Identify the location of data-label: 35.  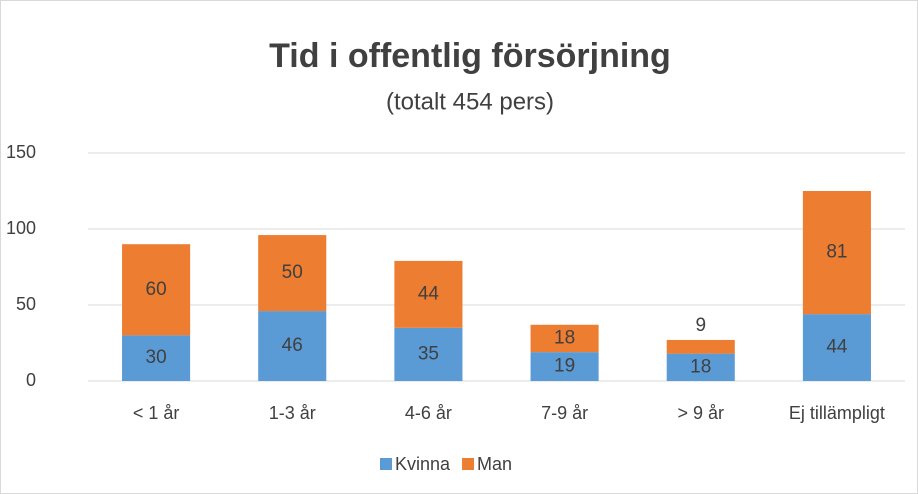
(428, 353).